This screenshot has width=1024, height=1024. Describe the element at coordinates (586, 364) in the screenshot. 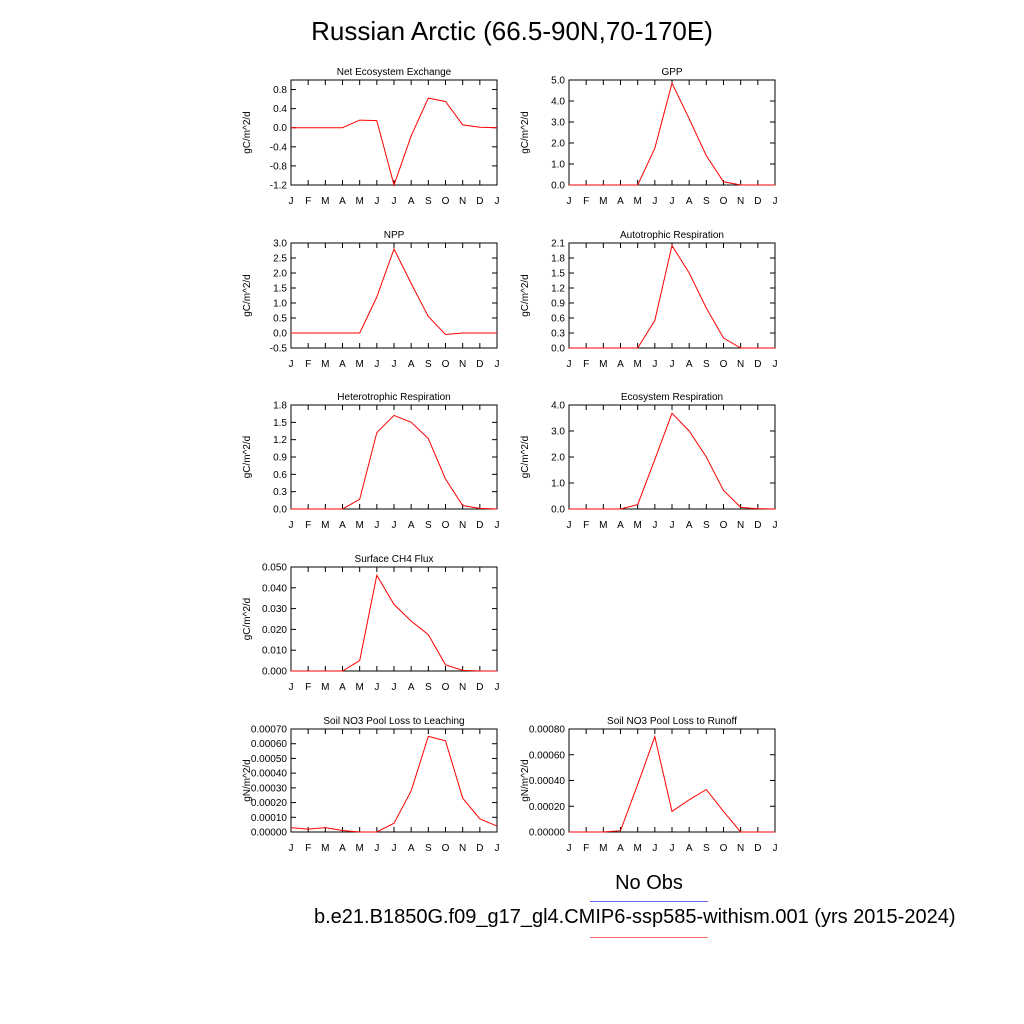

I see `x-tick-label: F` at that location.